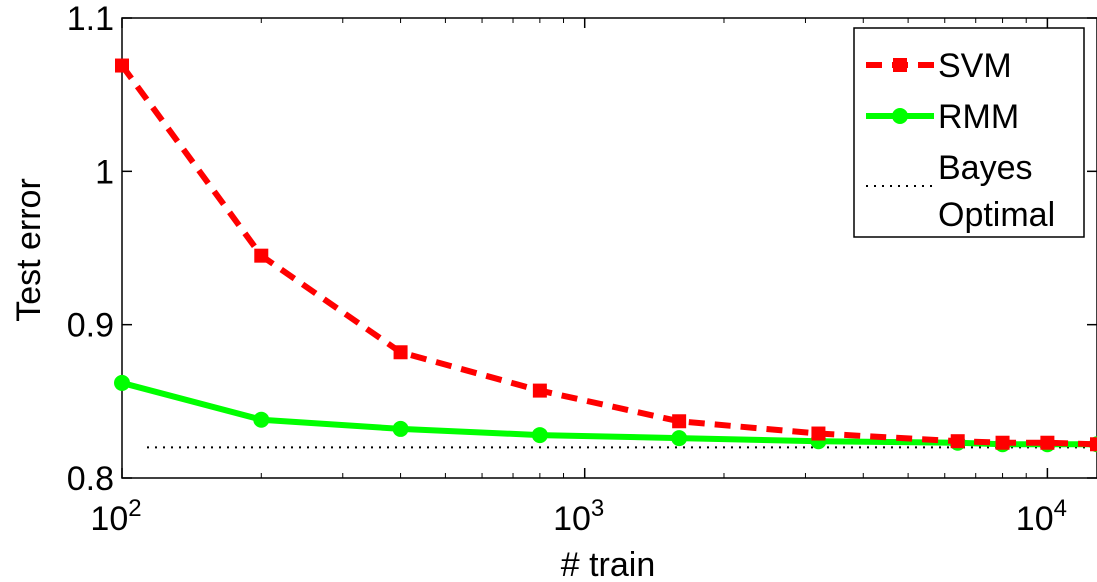  Describe the element at coordinates (90, 479) in the screenshot. I see `y-tick-label: 0.8` at that location.